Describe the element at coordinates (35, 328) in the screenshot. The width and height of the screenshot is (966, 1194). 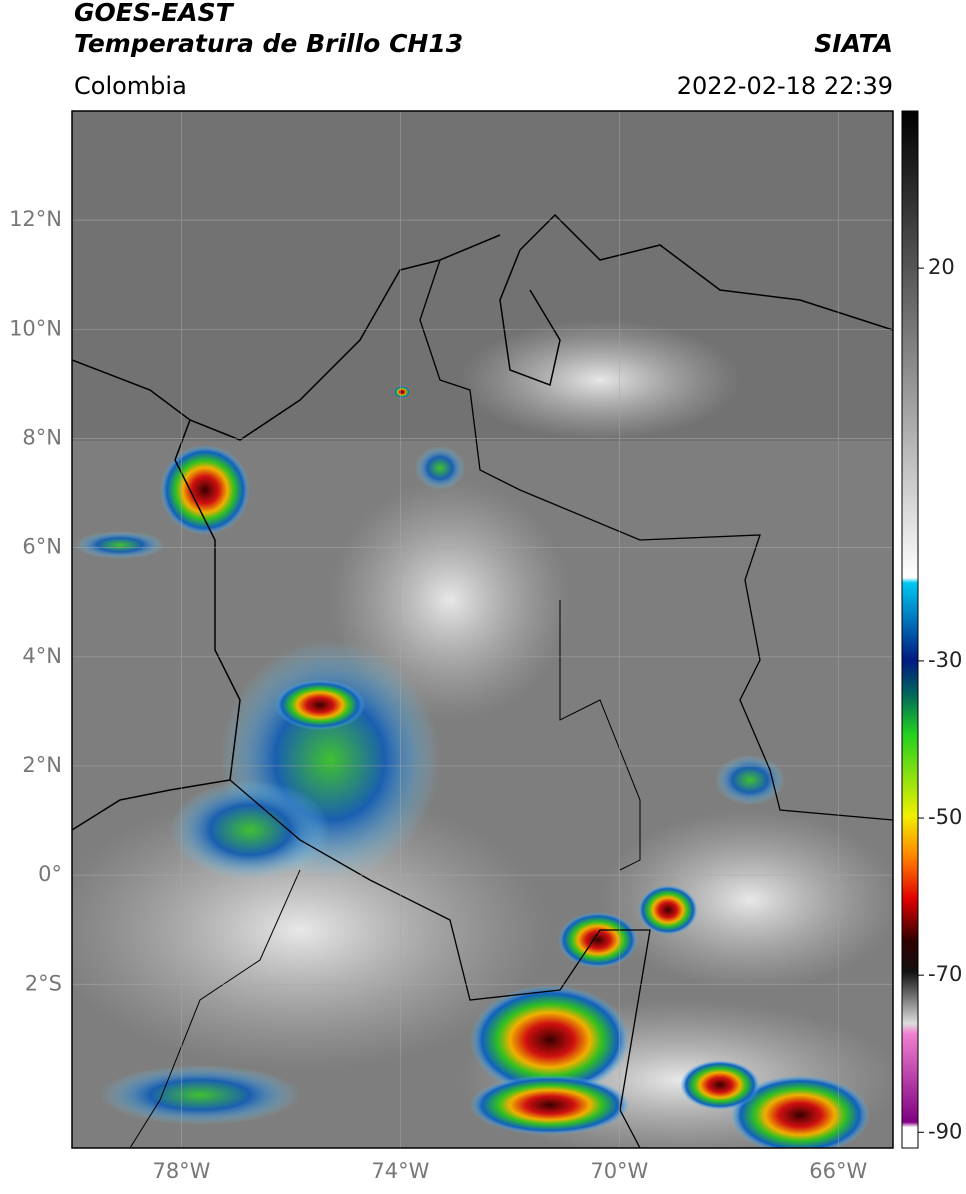
I see `lat-tick-label: 10°N` at that location.